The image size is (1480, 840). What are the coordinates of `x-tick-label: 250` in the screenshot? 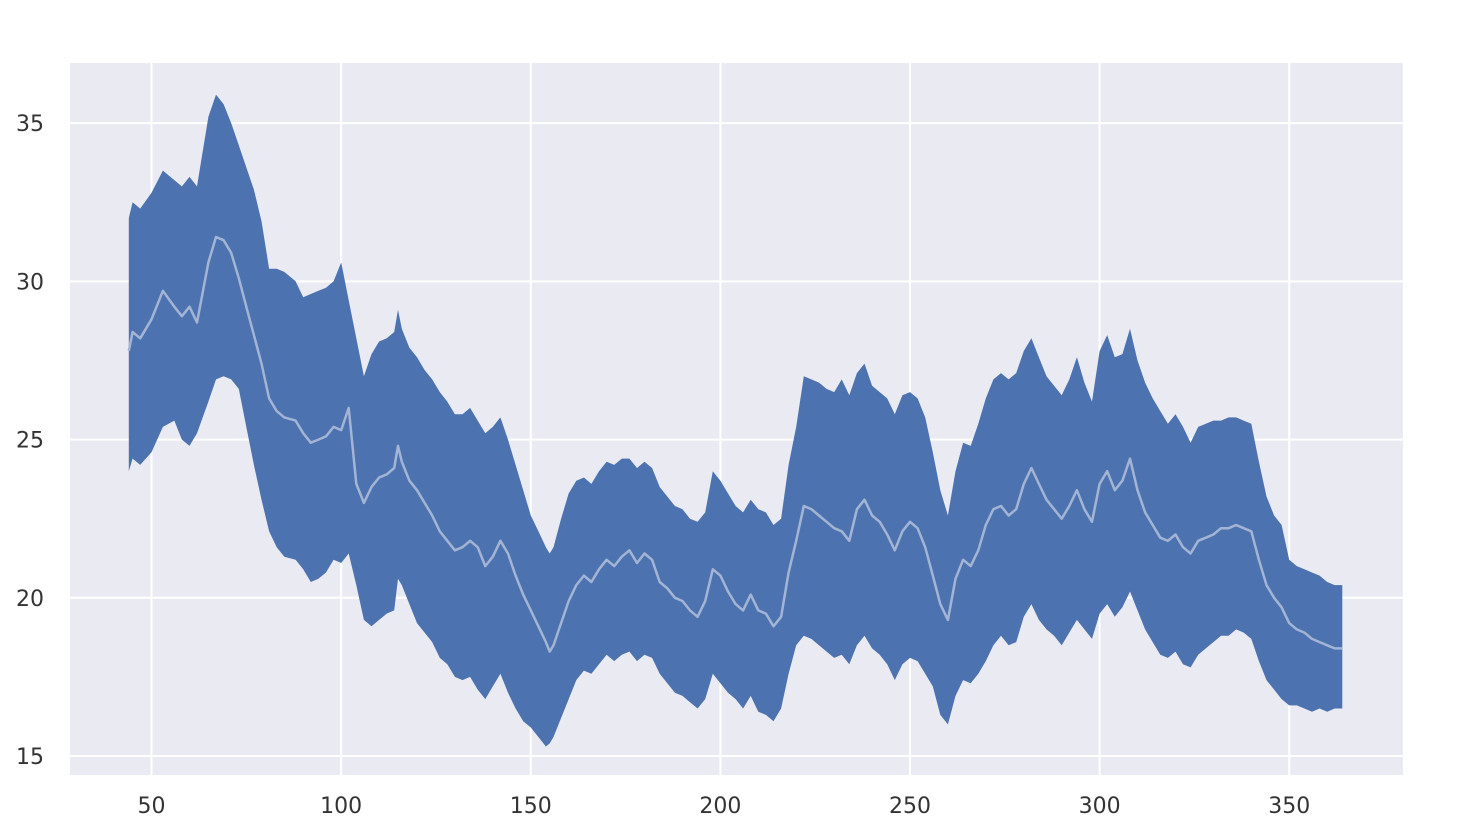 It's located at (910, 806).